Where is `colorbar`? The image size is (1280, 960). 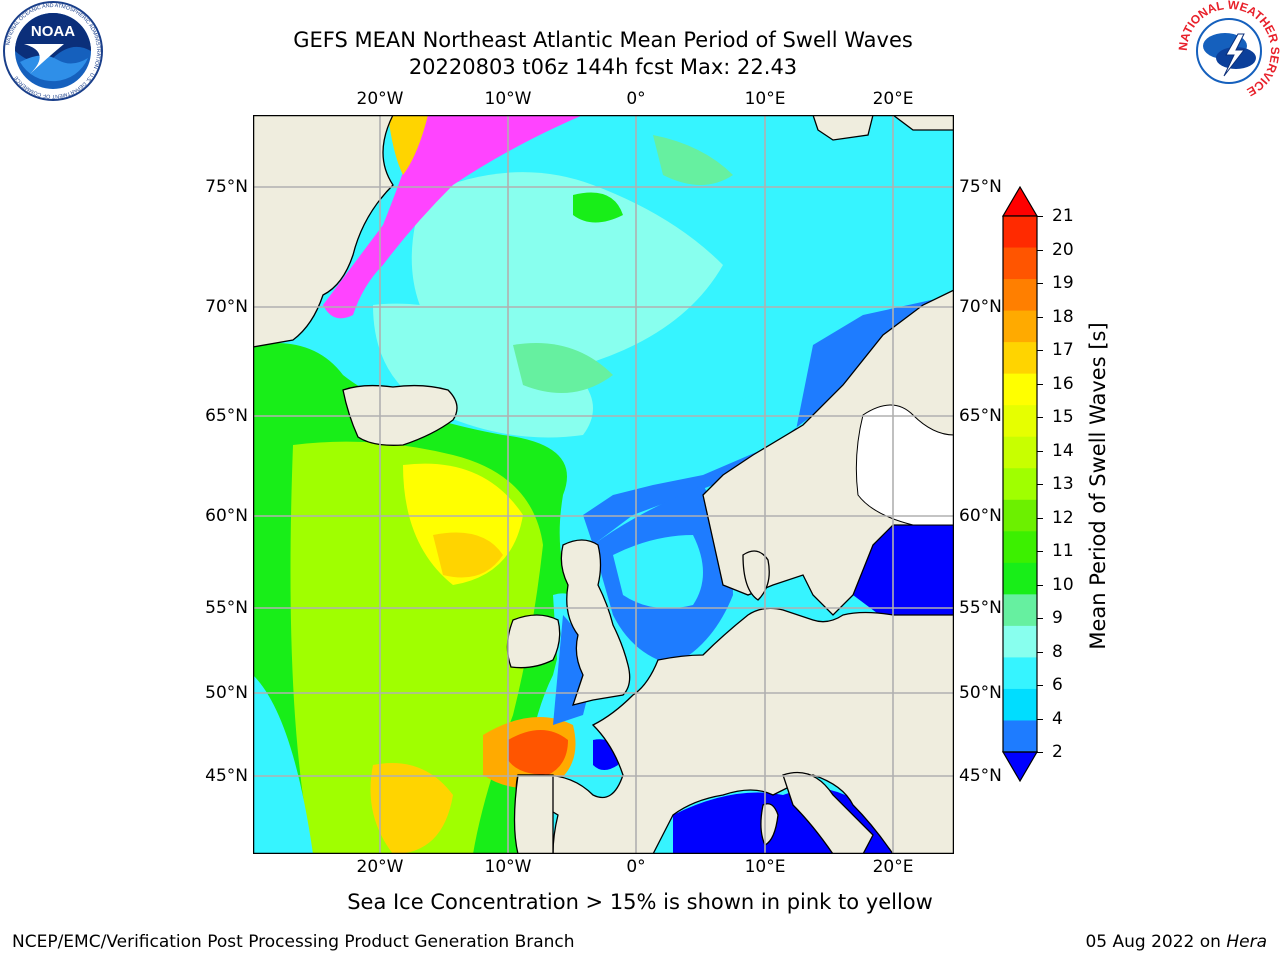 colorbar is located at coordinates (1020, 484).